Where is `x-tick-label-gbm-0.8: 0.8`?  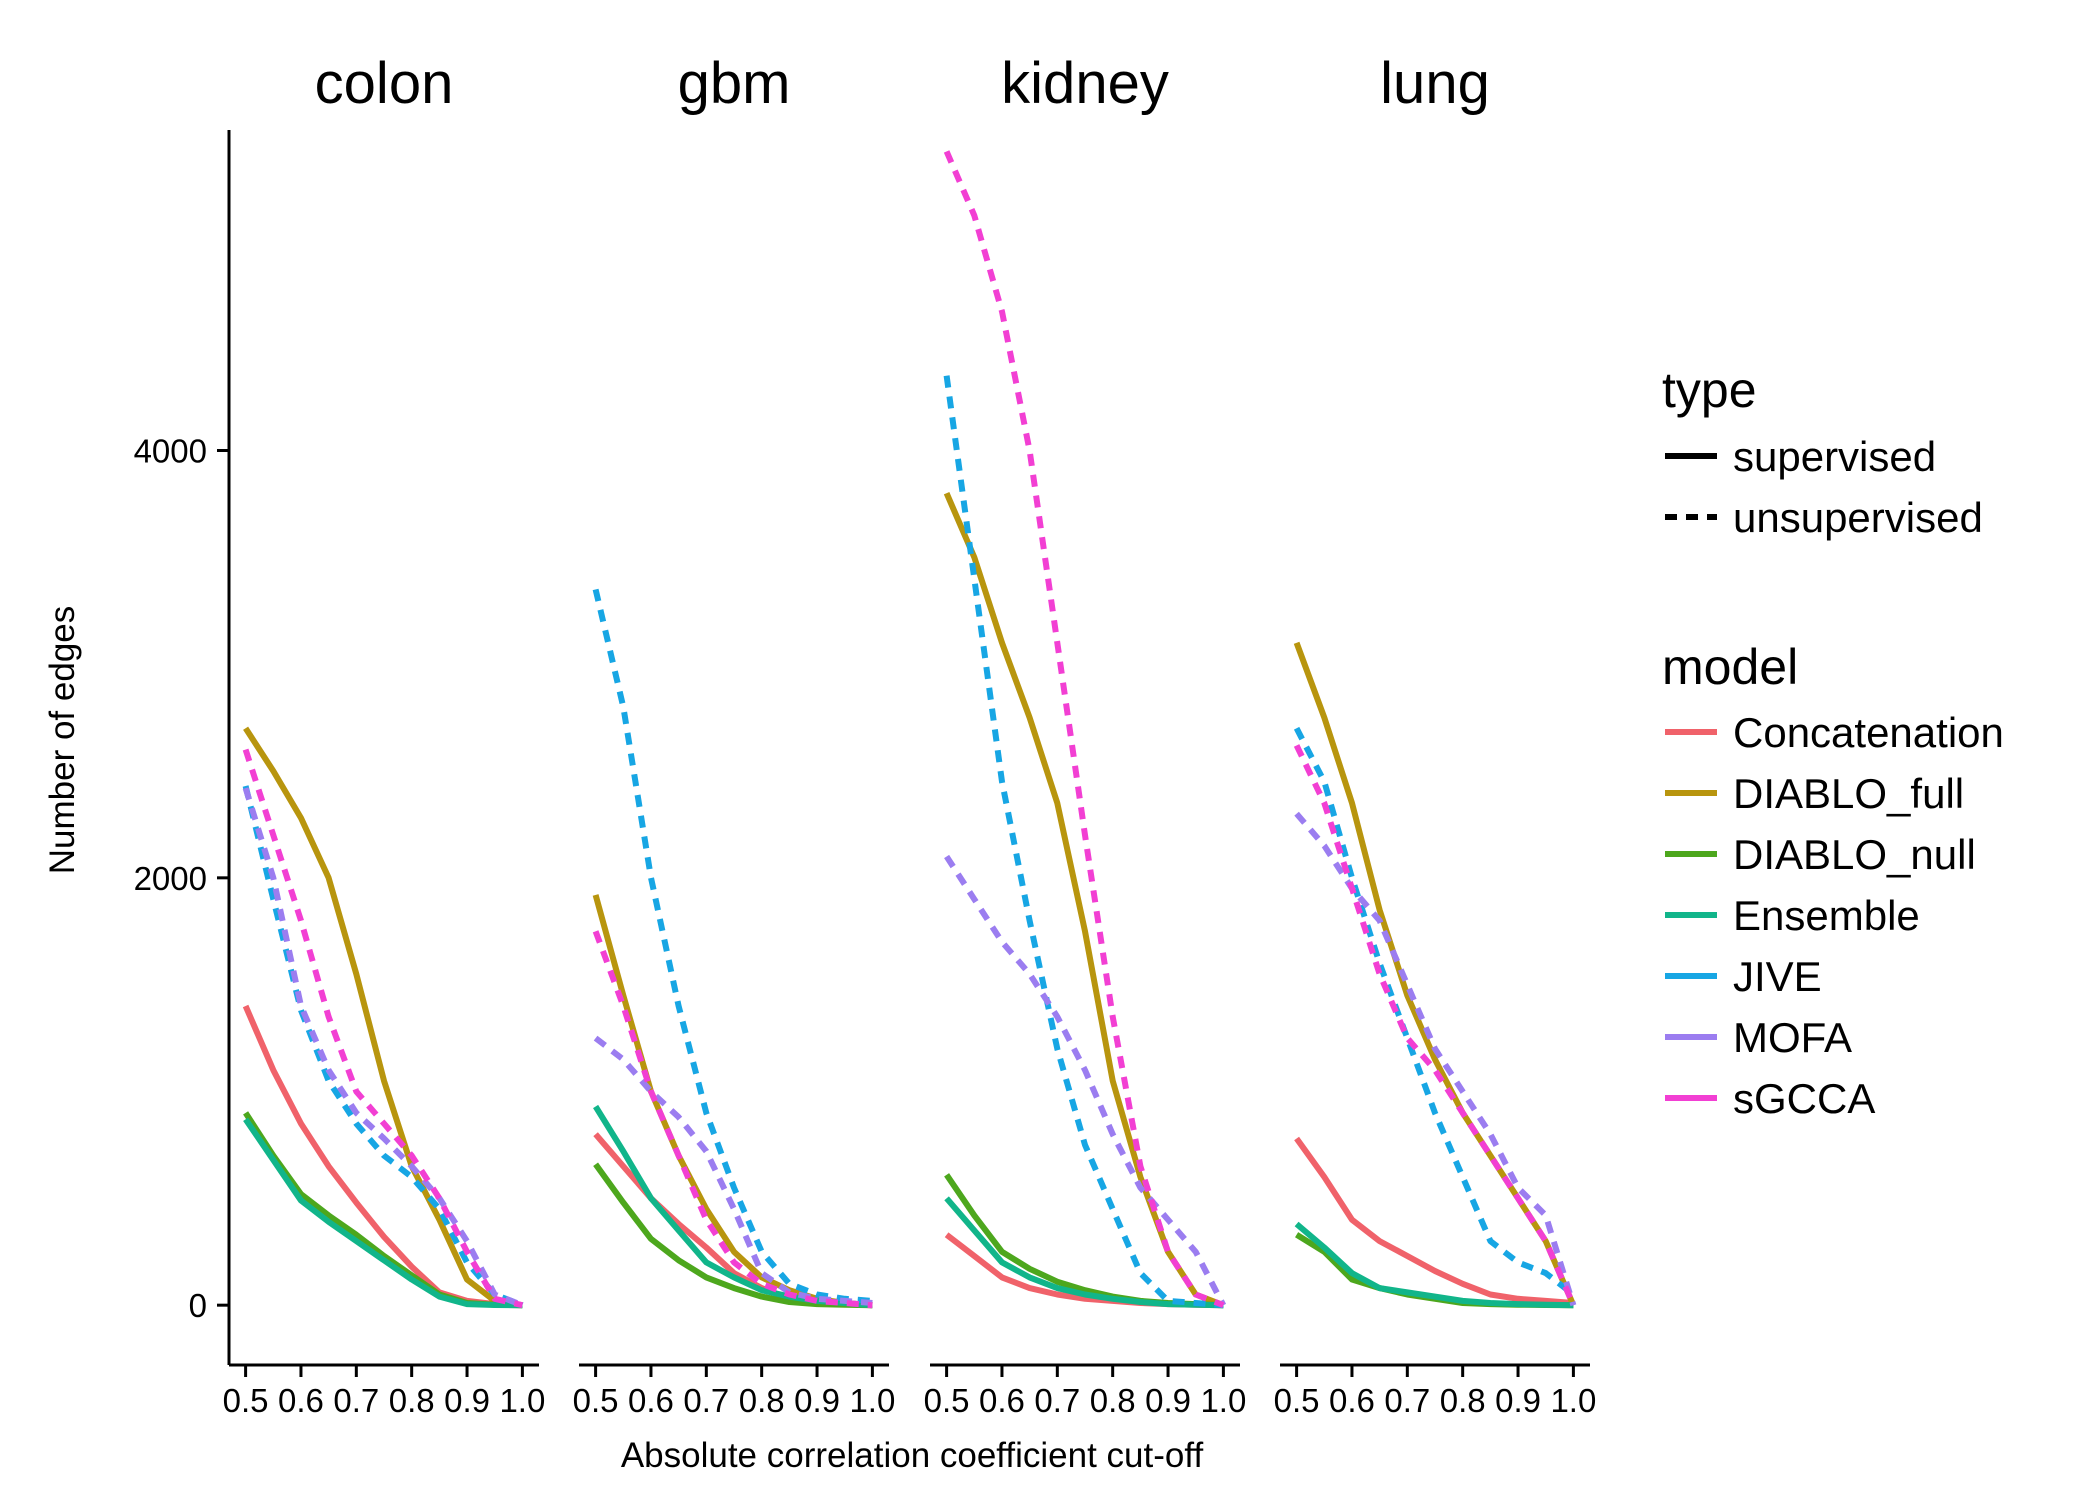
x-tick-label-gbm-0.8: 0.8 is located at coordinates (762, 1400).